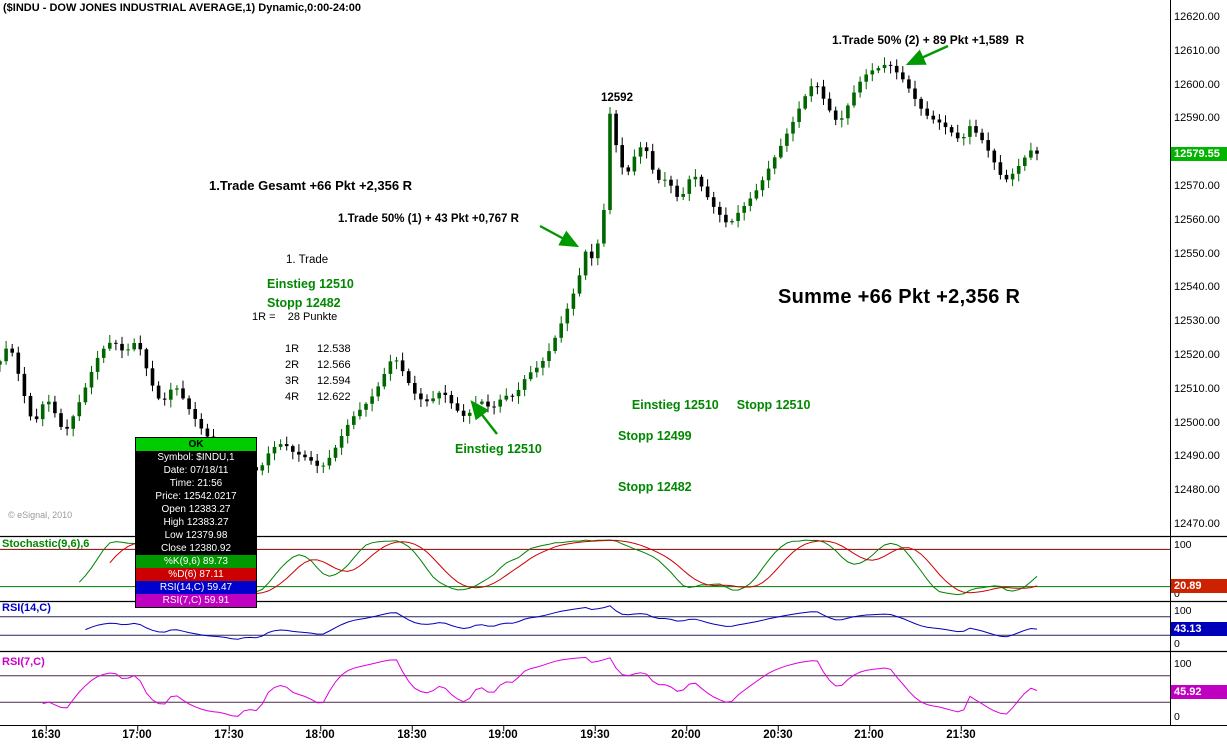 The height and width of the screenshot is (747, 1227). Describe the element at coordinates (196, 444) in the screenshot. I see `data-window-header: OK` at that location.